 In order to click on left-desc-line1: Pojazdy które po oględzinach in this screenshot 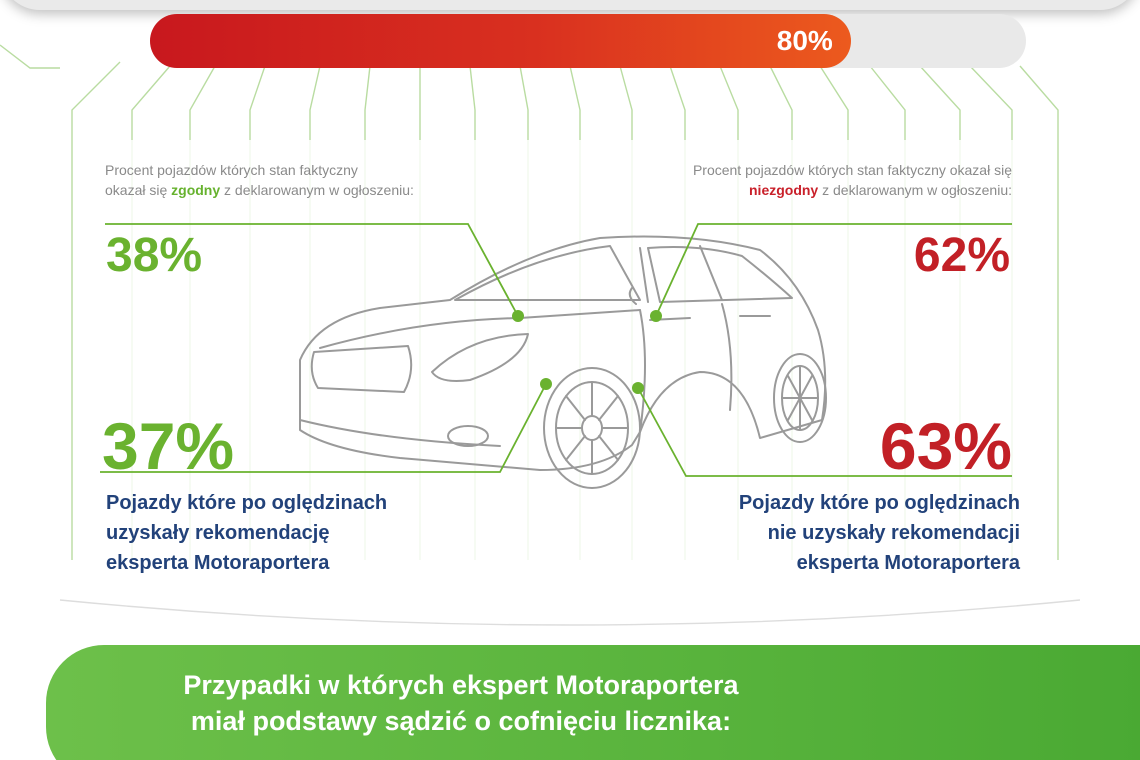, I will do `click(247, 503)`.